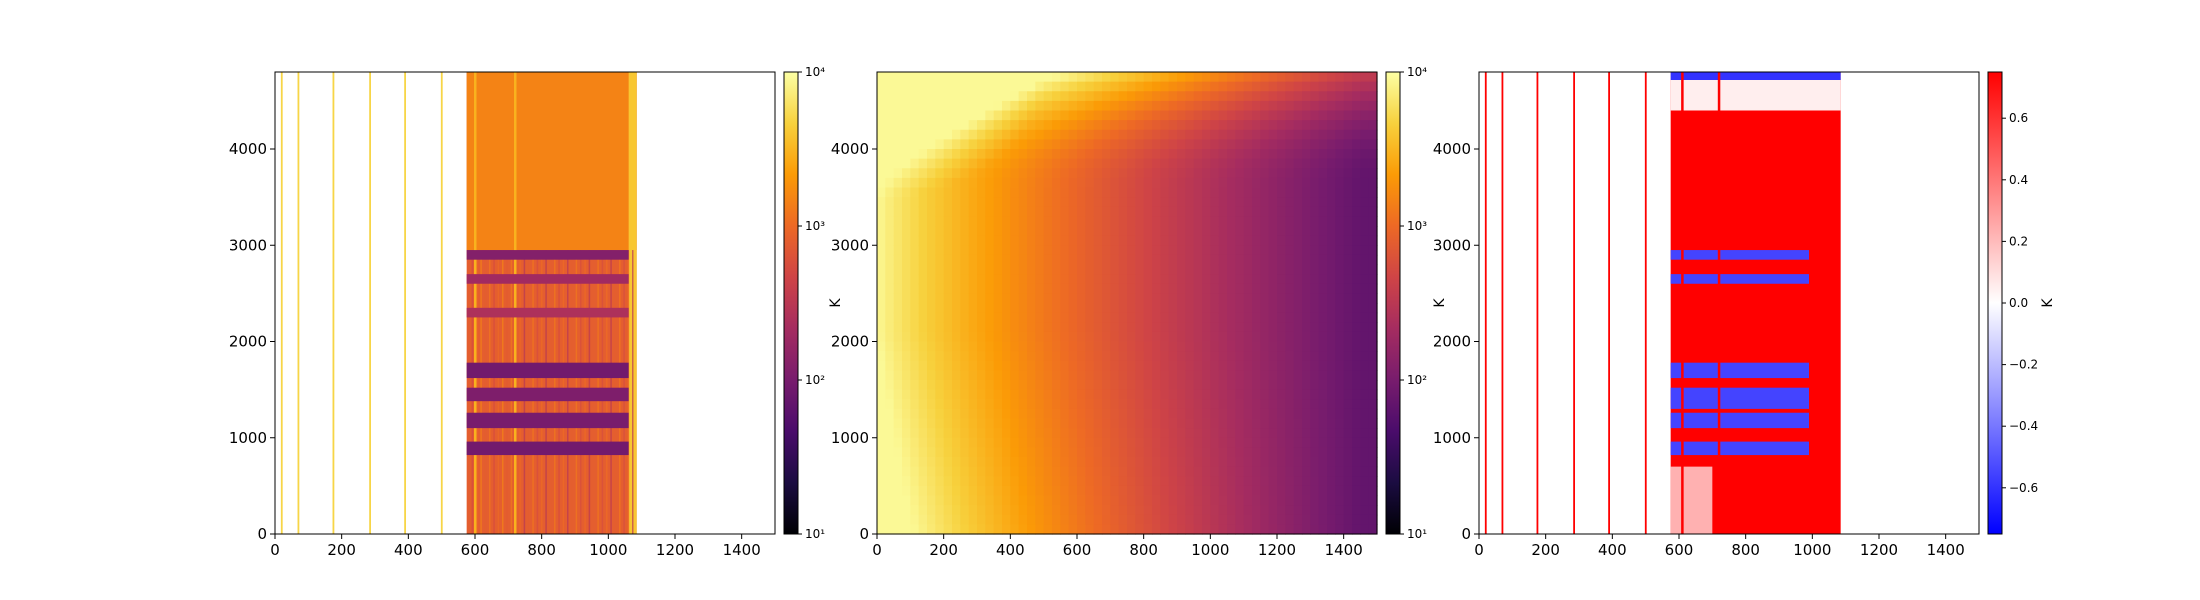  I want to click on x-tick-label: 600, so click(1077, 550).